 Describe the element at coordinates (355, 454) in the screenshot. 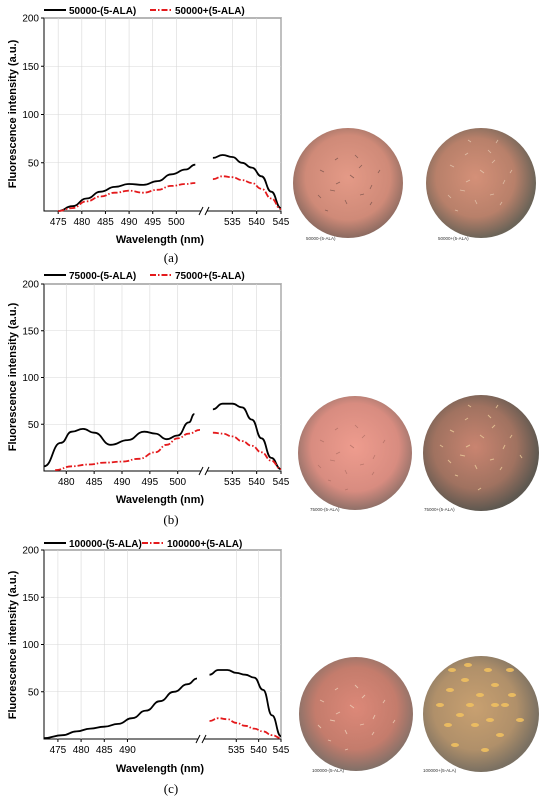

I see `dish-image-b-1: 75000-(5-ALA)` at that location.